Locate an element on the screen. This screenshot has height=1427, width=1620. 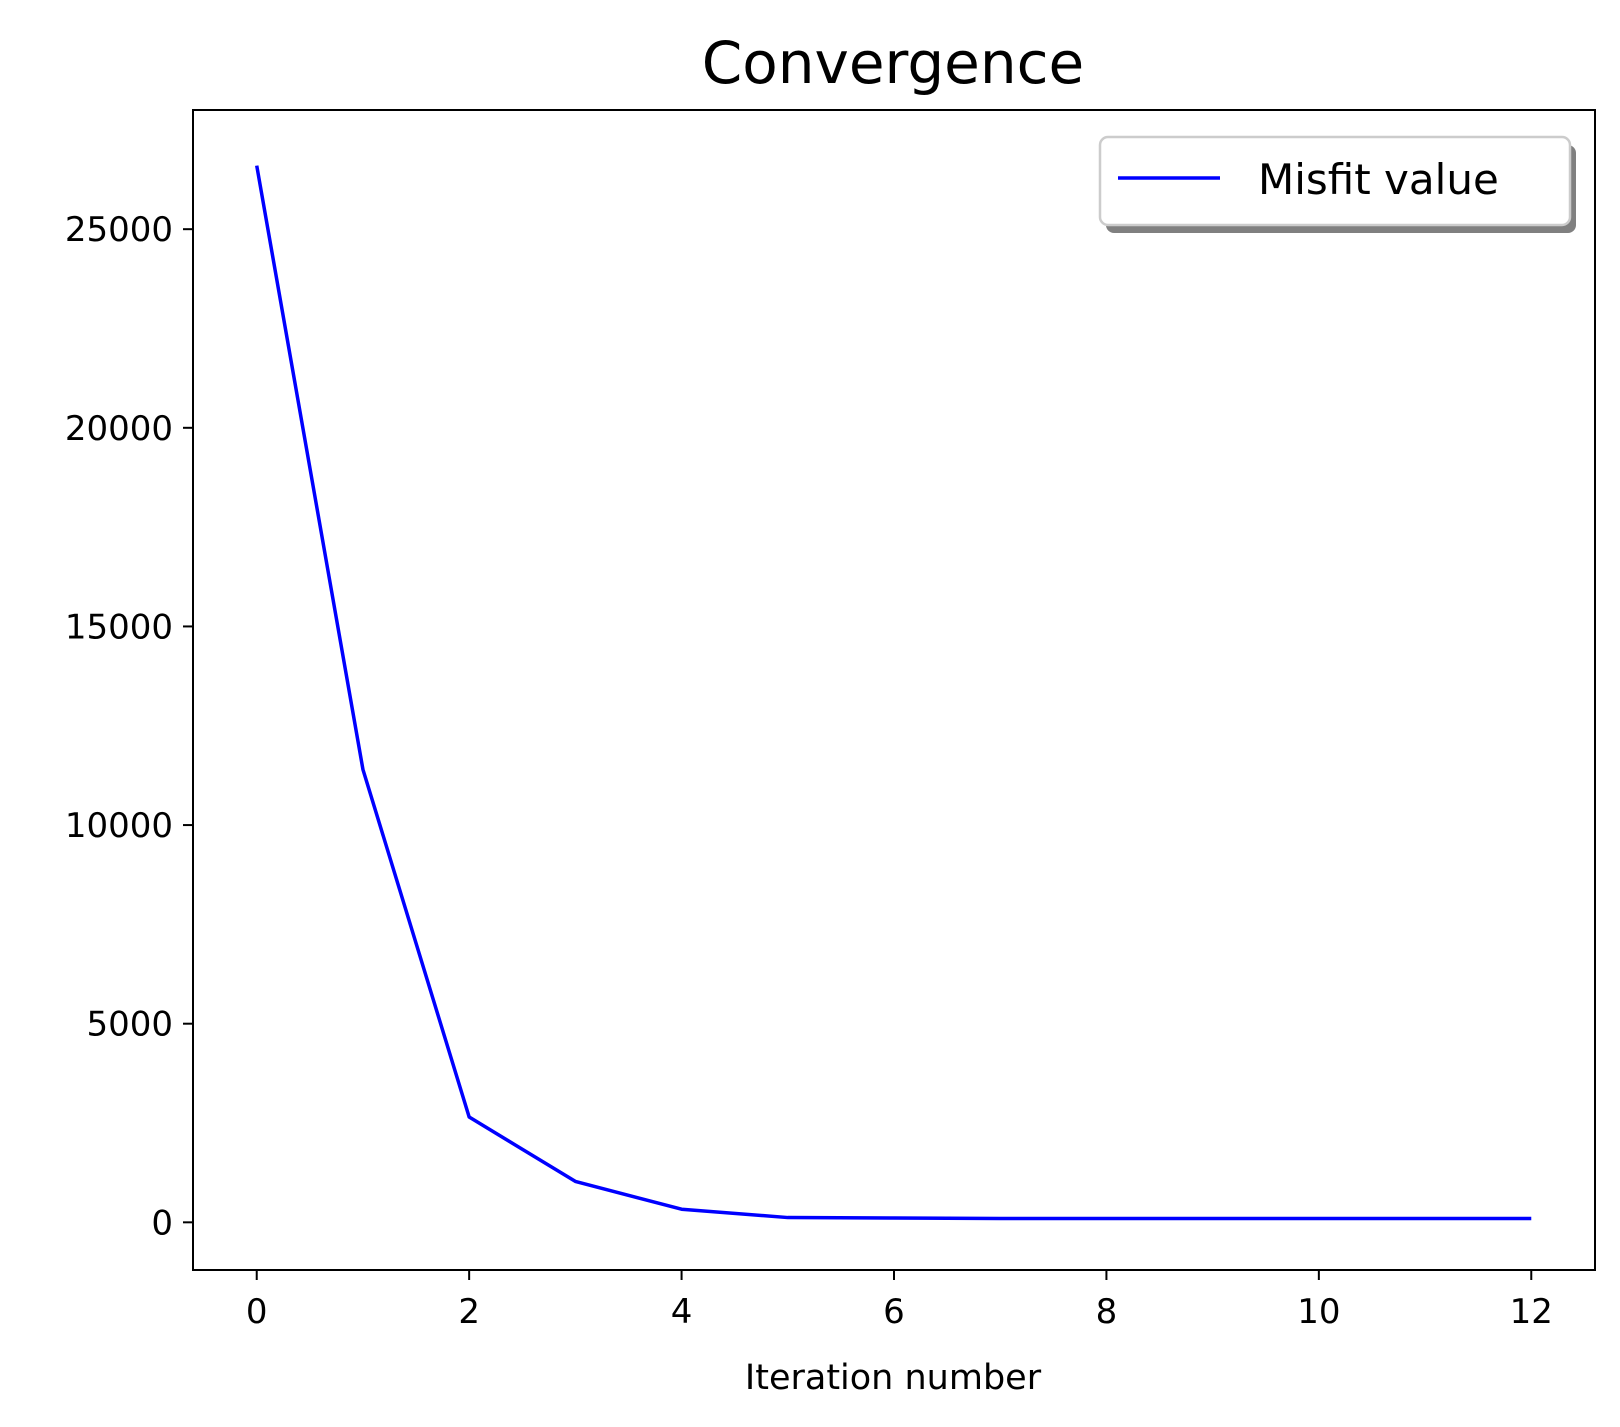
x-tick-label: 8 is located at coordinates (1107, 1312).